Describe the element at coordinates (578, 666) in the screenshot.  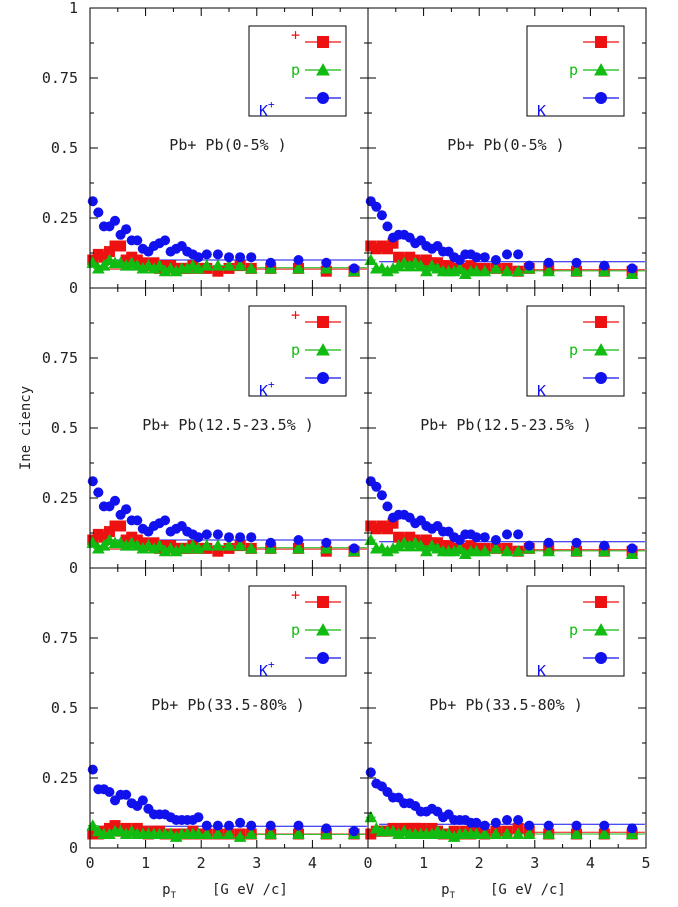
I see `legend-item: K` at that location.